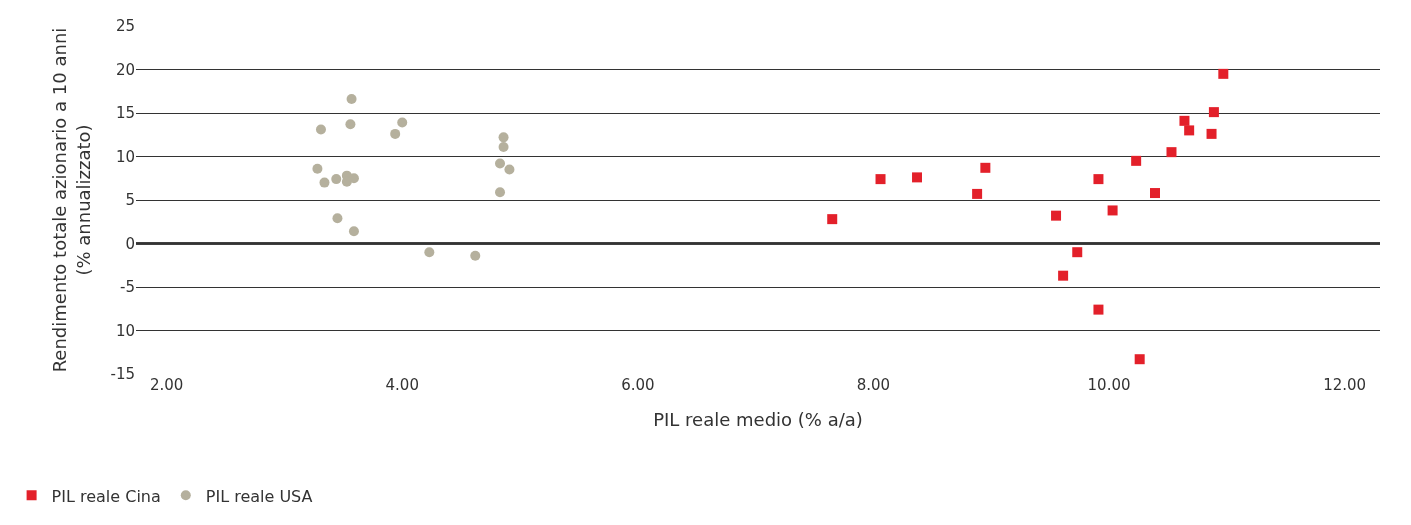 The width and height of the screenshot is (1411, 525). Describe the element at coordinates (125, 69) in the screenshot. I see `y-tick-label: 20` at that location.